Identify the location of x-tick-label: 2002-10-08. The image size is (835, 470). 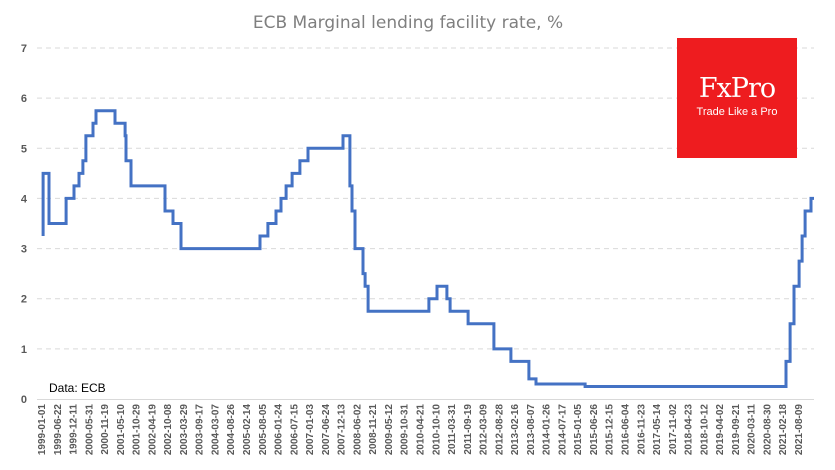
(168, 430).